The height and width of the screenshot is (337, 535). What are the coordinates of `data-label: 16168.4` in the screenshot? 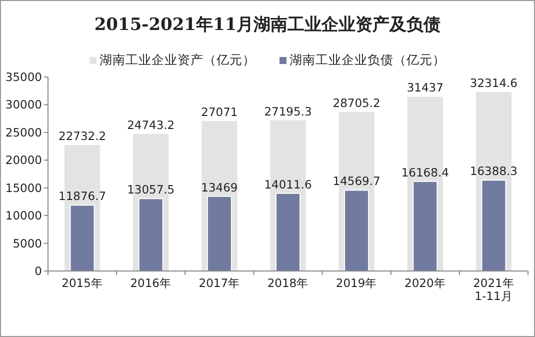 It's located at (425, 172).